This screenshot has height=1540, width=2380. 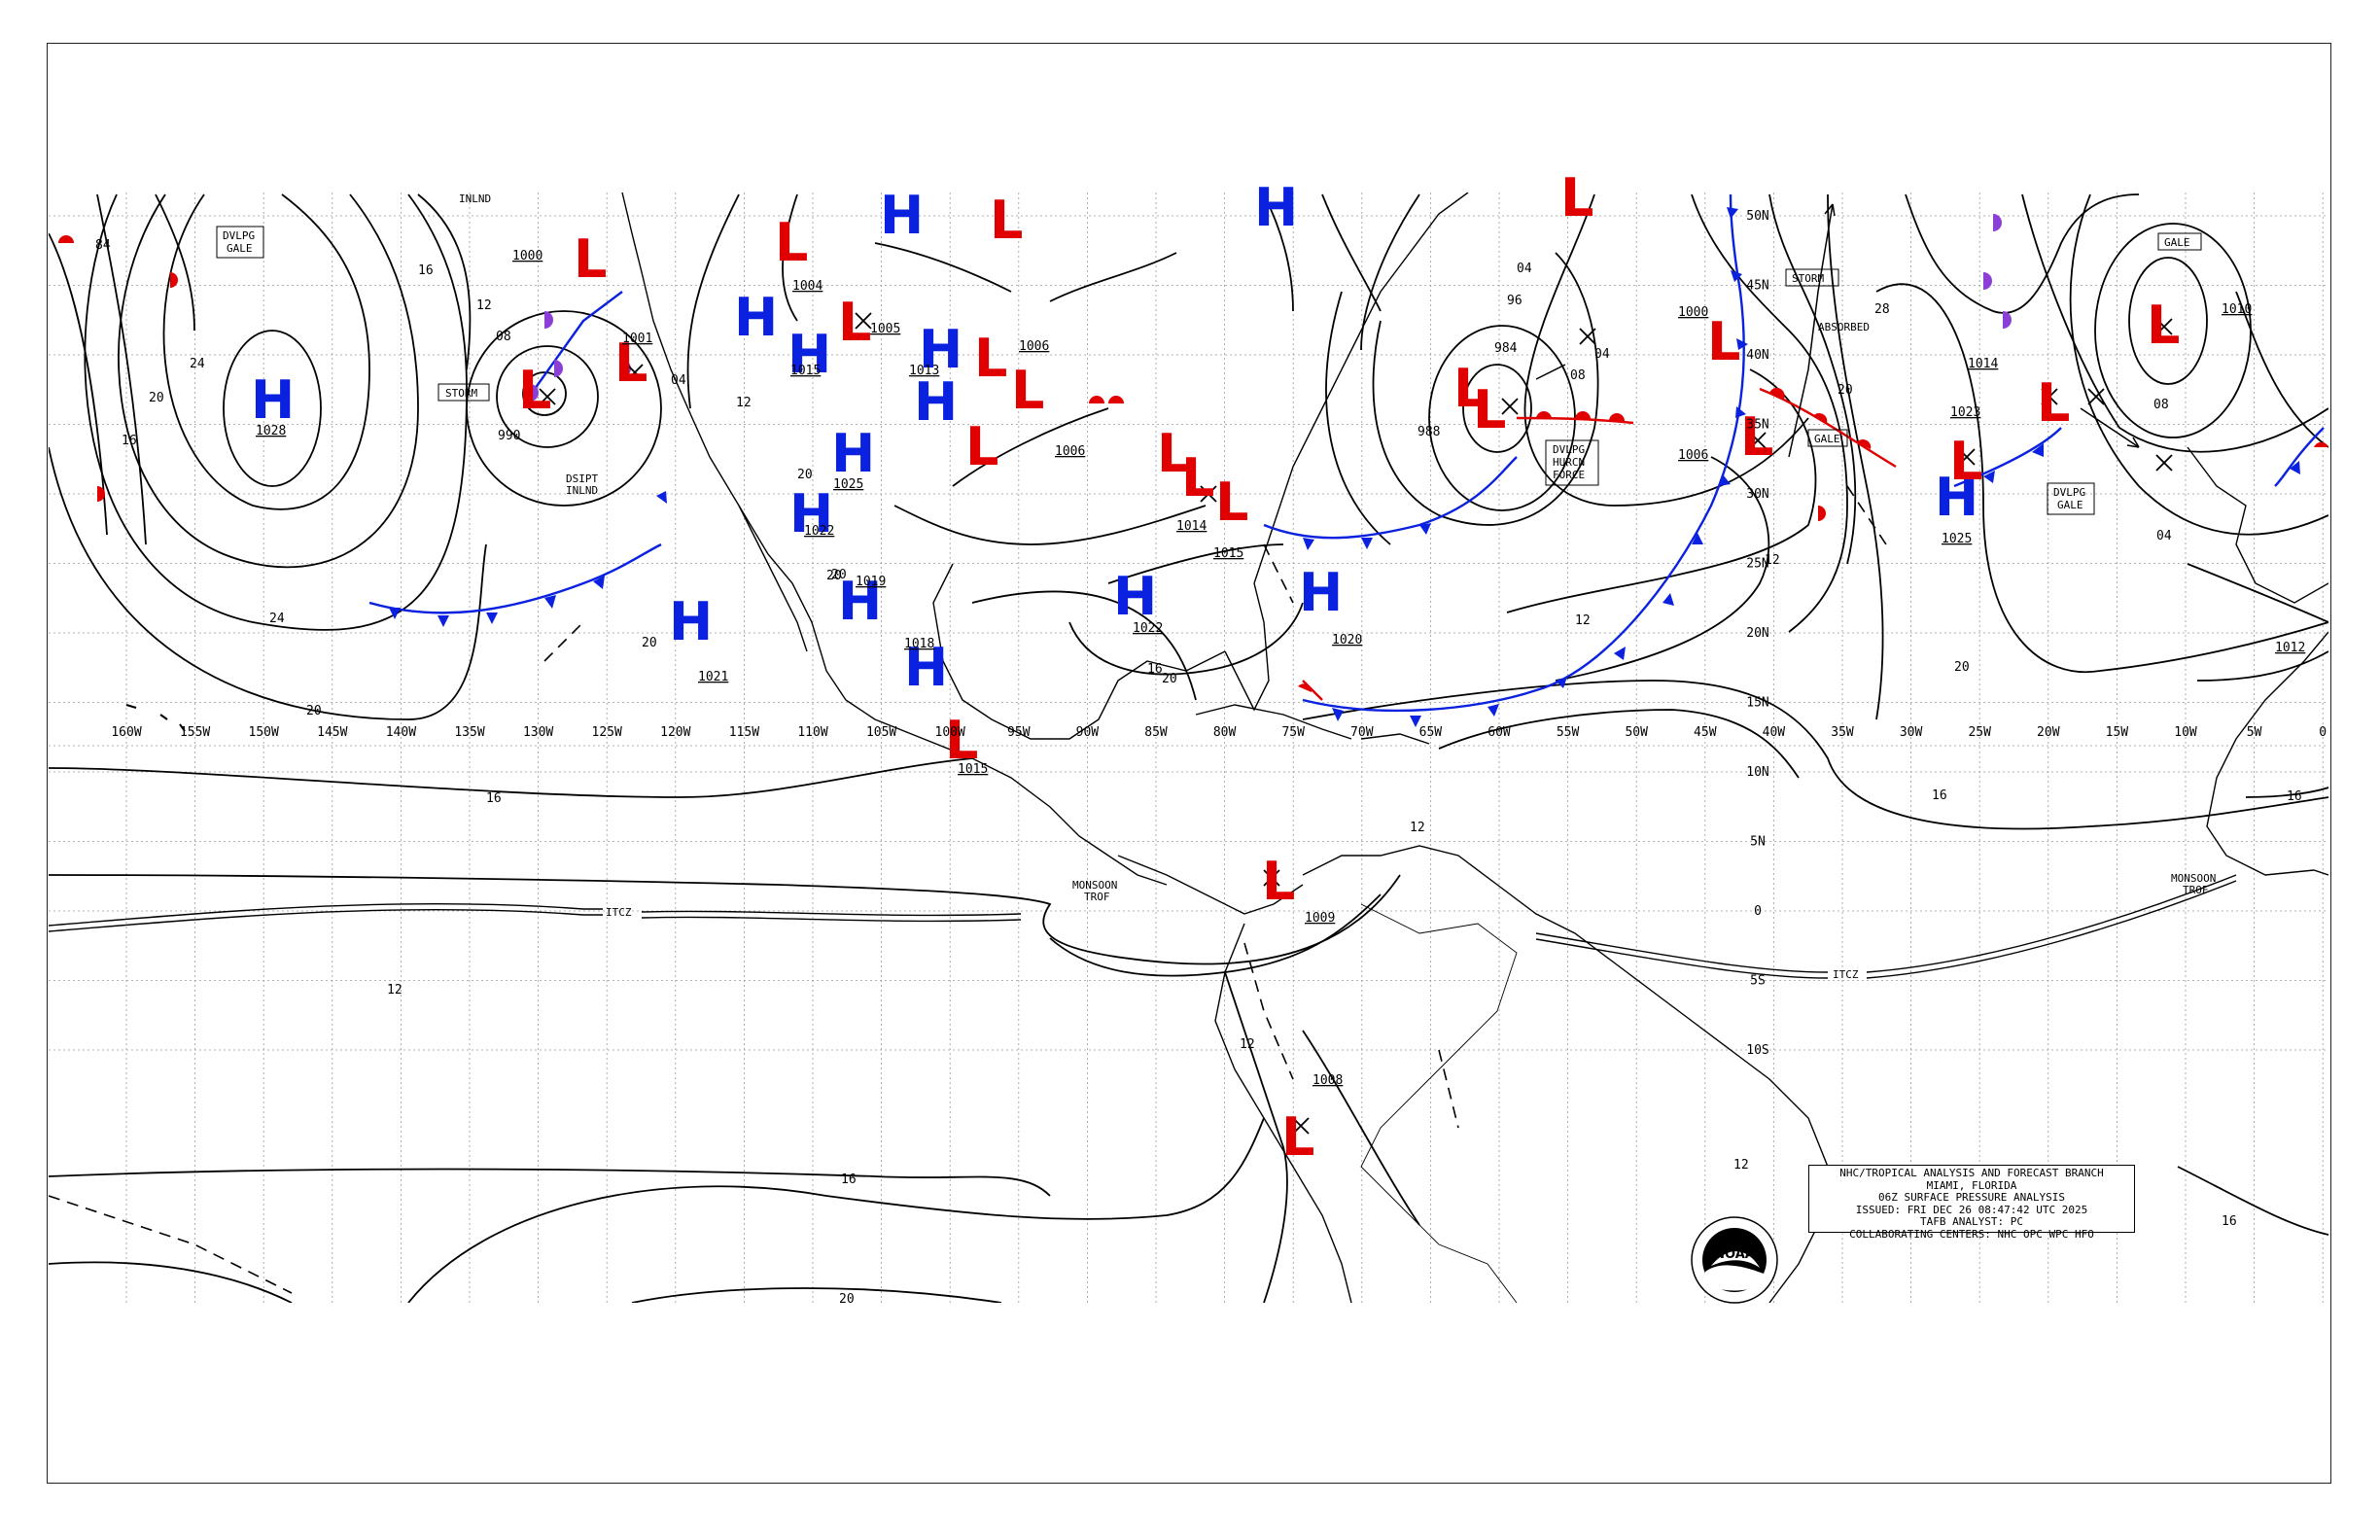 What do you see at coordinates (1143, 926) in the screenshot?
I see `itcz-lines` at bounding box center [1143, 926].